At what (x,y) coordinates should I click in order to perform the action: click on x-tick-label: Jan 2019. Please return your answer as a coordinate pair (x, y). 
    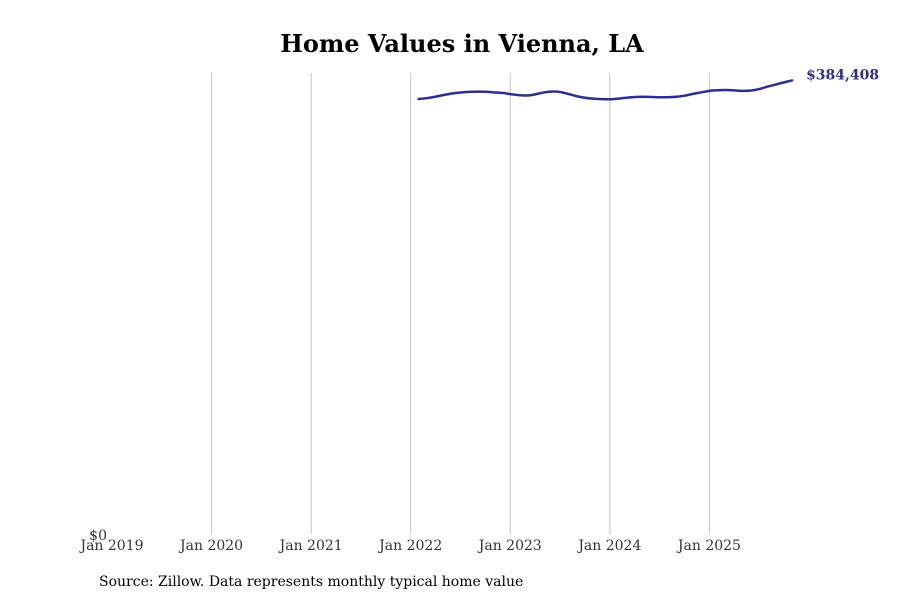
    Looking at the image, I should click on (110, 546).